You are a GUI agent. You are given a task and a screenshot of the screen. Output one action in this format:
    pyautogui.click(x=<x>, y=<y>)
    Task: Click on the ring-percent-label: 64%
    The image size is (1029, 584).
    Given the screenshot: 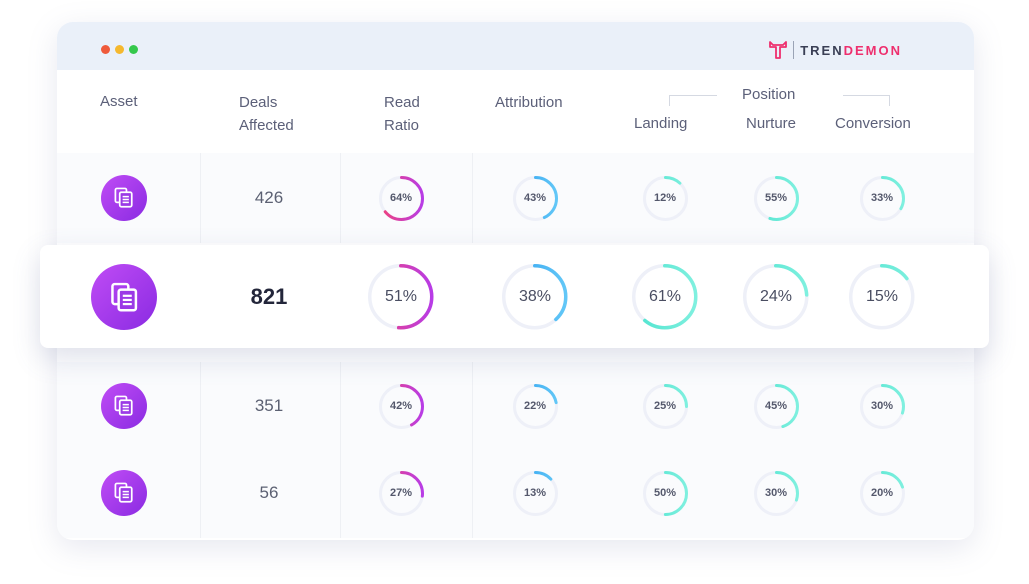 What is the action you would take?
    pyautogui.click(x=401, y=198)
    